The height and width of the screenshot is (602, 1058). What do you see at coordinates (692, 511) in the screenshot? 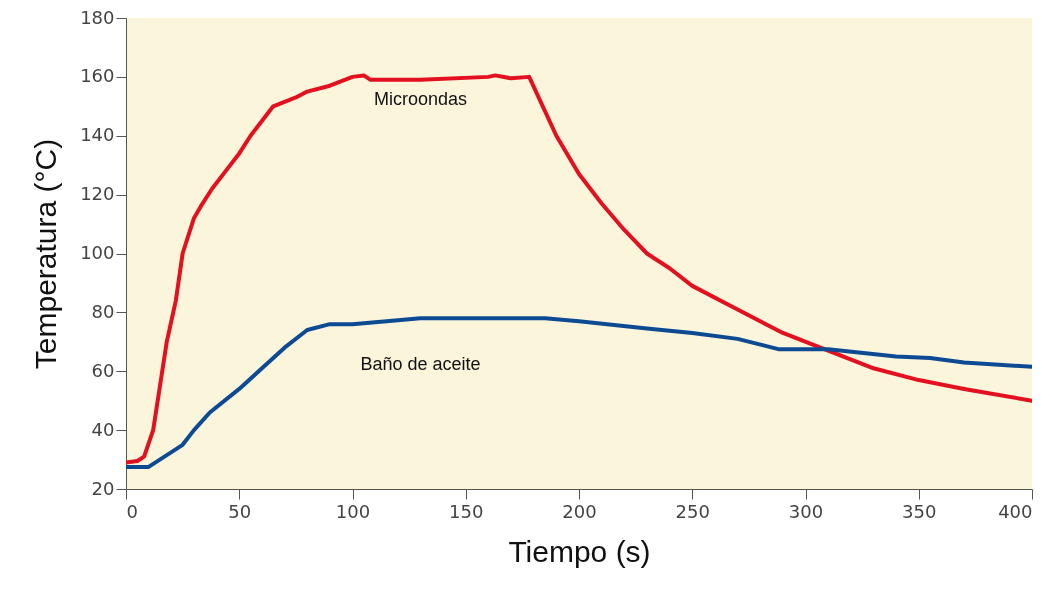
I see `x-tick-label: 250` at bounding box center [692, 511].